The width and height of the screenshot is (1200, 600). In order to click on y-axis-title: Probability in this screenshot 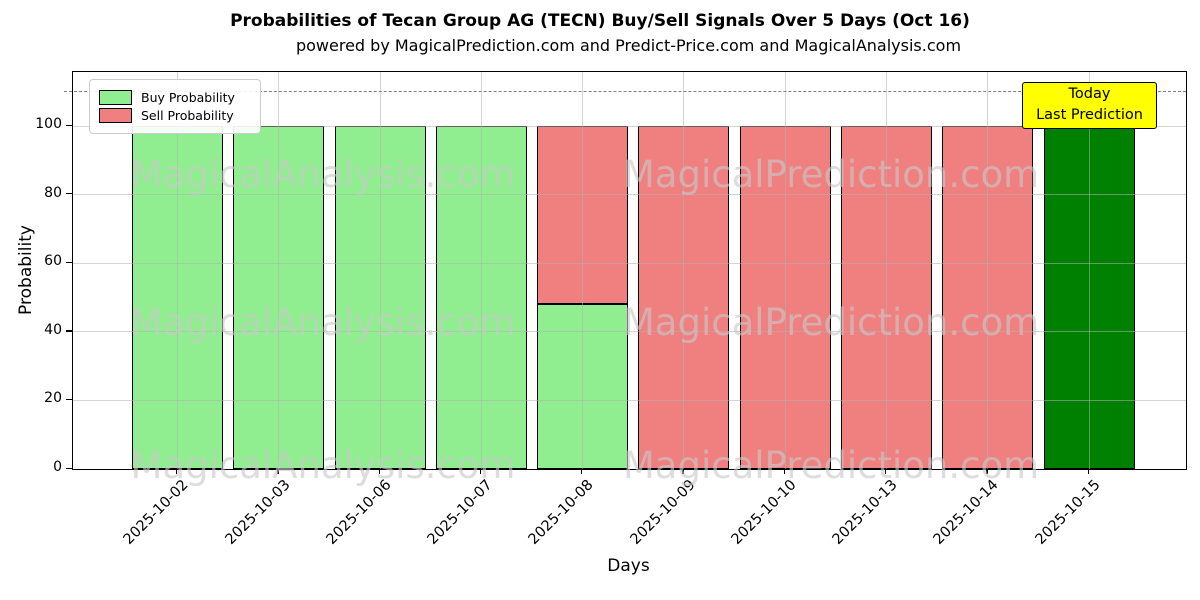, I will do `click(26, 270)`.